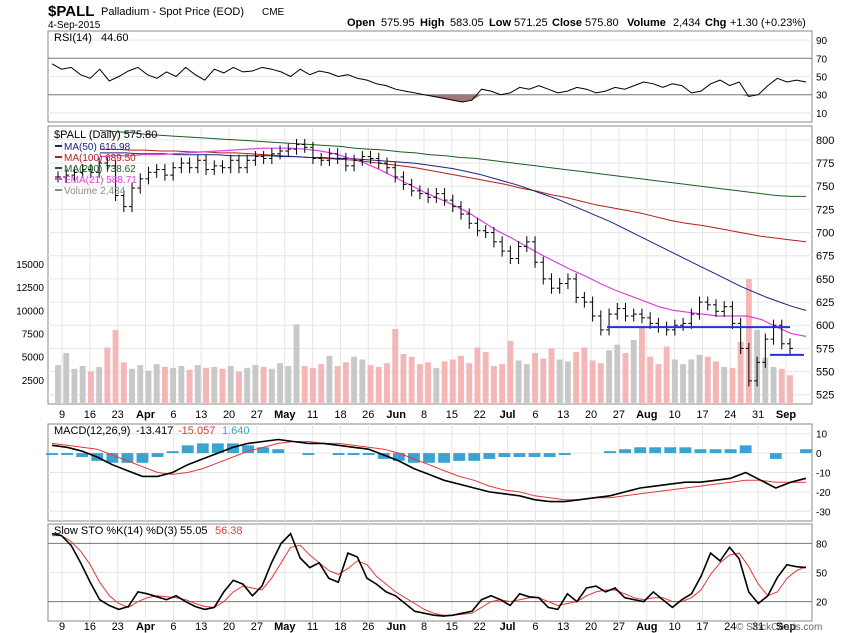  Describe the element at coordinates (768, 23) in the screenshot. I see `chg-value: +1.30 (+0.23%)` at that location.